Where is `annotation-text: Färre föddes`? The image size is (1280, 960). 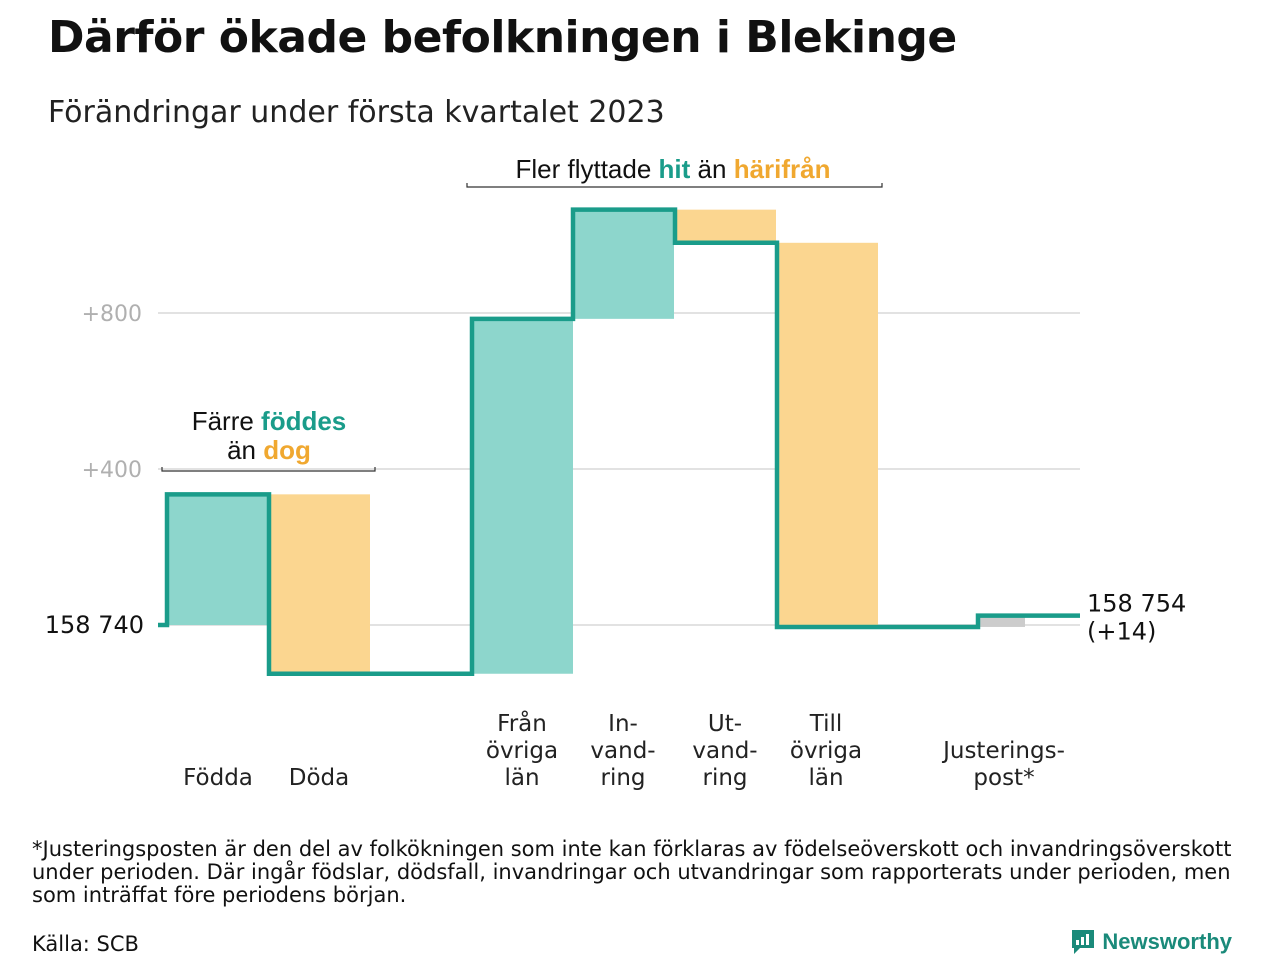 annotation-text: Färre föddes is located at coordinates (269, 421).